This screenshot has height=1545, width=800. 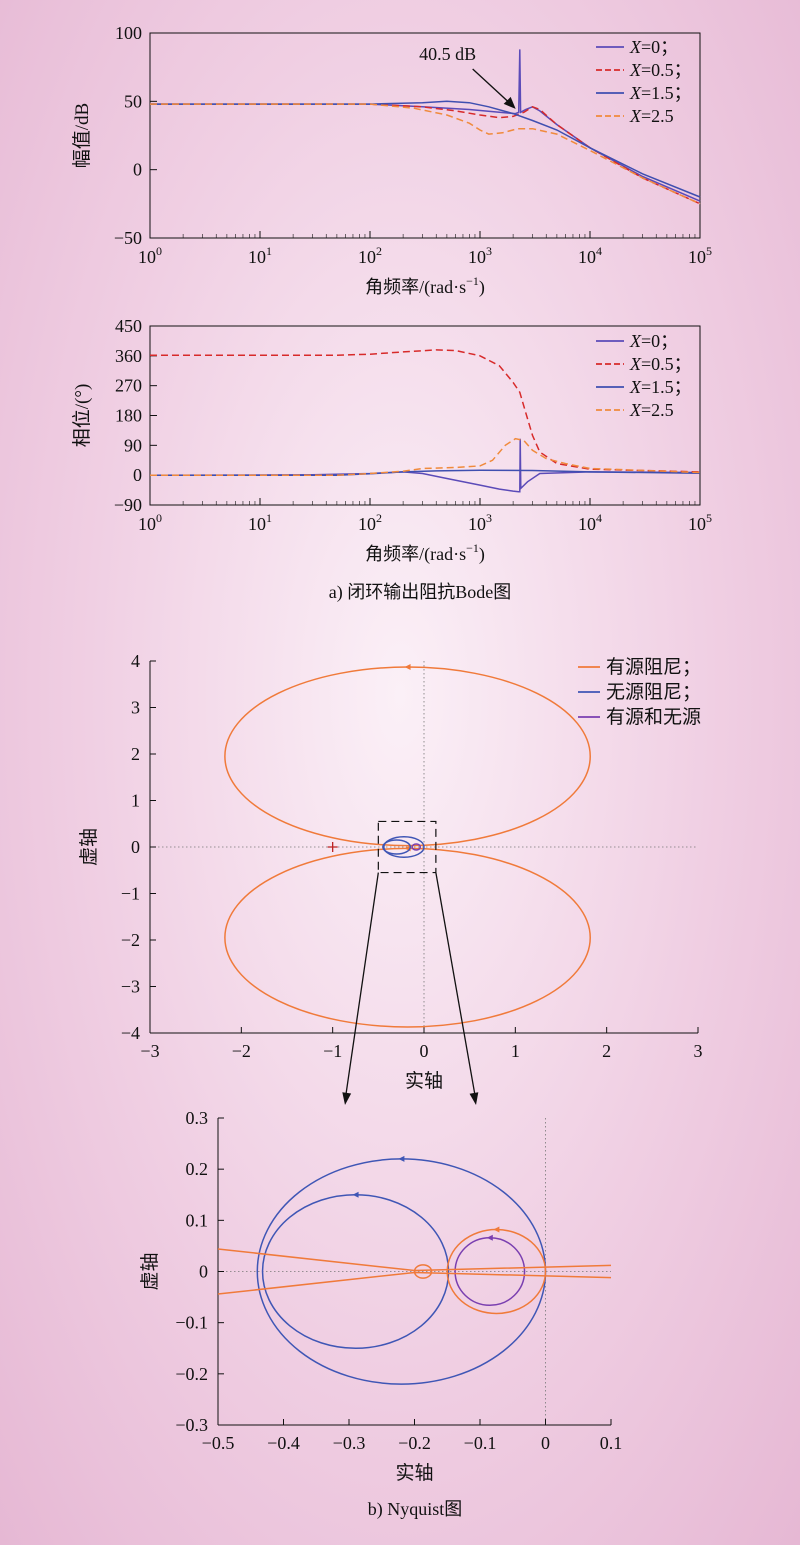 What do you see at coordinates (133, 445) in the screenshot?
I see `y-tick-label: 90` at bounding box center [133, 445].